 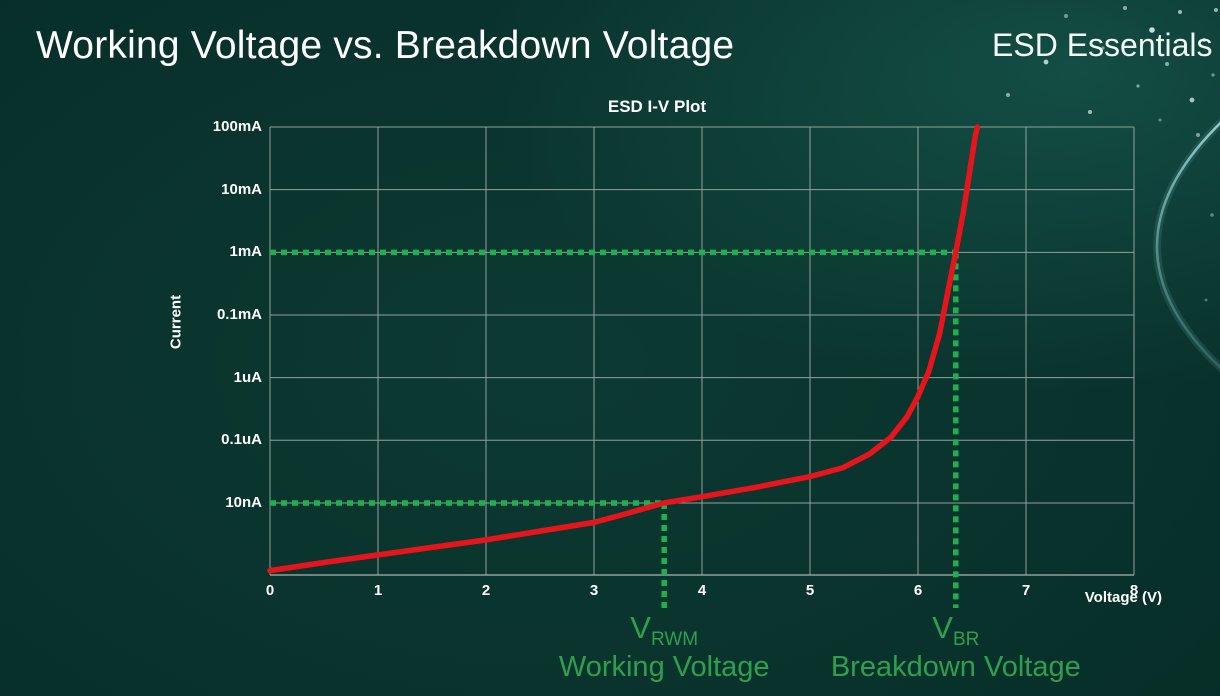 What do you see at coordinates (955, 646) in the screenshot?
I see `annotation-vbr: VBR Breakdown Voltage` at bounding box center [955, 646].